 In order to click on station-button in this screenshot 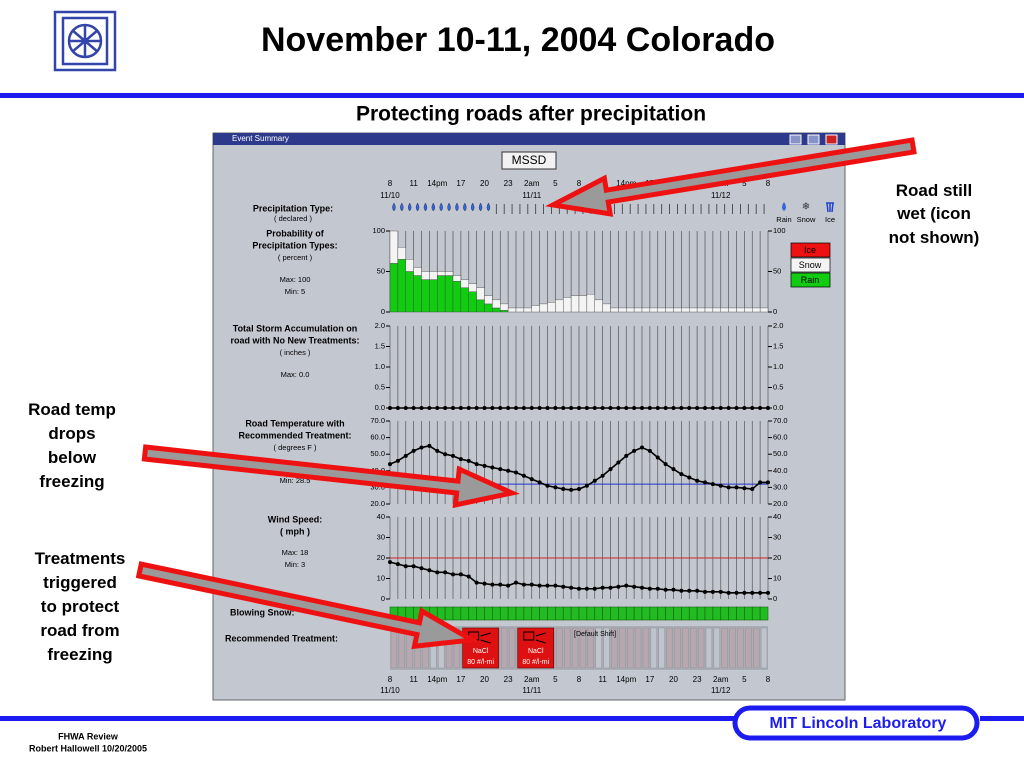, I will do `click(529, 160)`.